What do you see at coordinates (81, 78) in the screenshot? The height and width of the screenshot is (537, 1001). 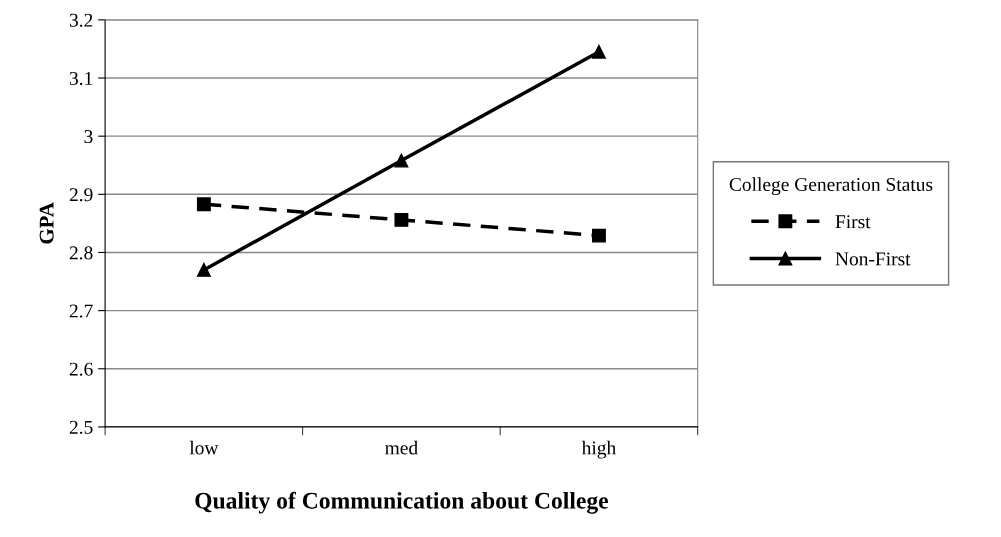 I see `y-tick-label: 3.1` at bounding box center [81, 78].